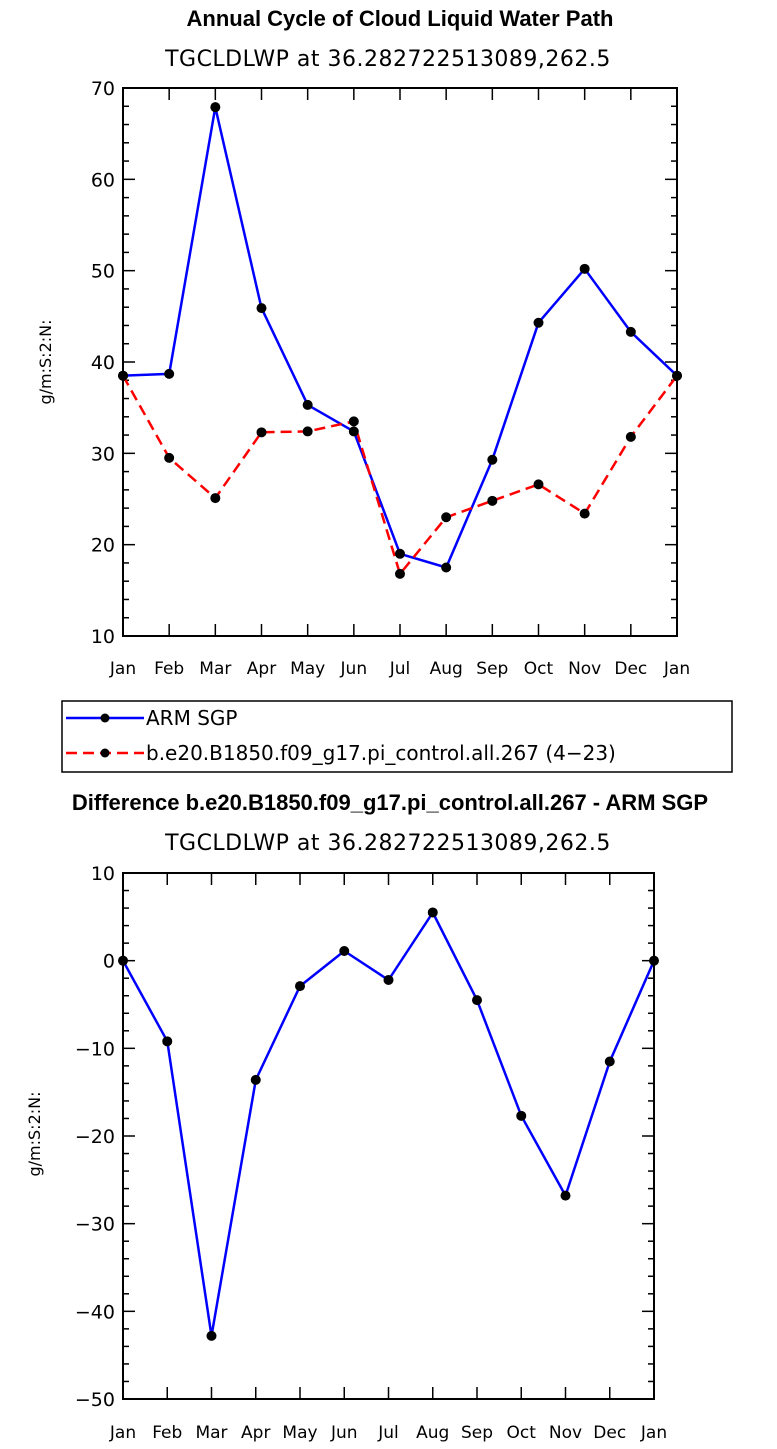 This screenshot has height=1449, width=777. I want to click on chart1-x-tick-labels: Jan Feb Mar Apr May Jun Jul Aug Sep Oct Nov Dec Jan, so click(399, 669).